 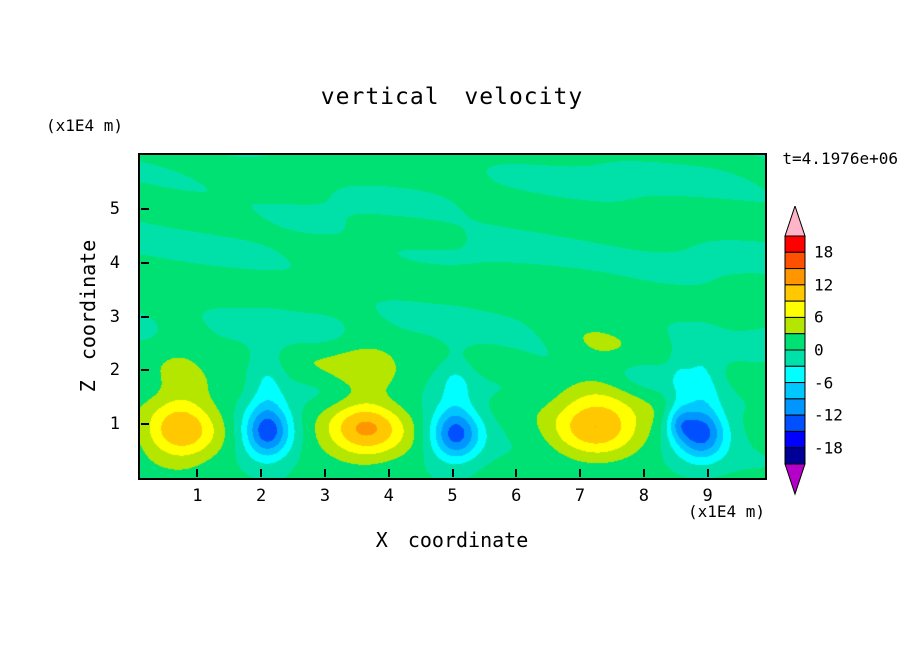 I want to click on y-tick-label: 5, so click(x=114, y=208).